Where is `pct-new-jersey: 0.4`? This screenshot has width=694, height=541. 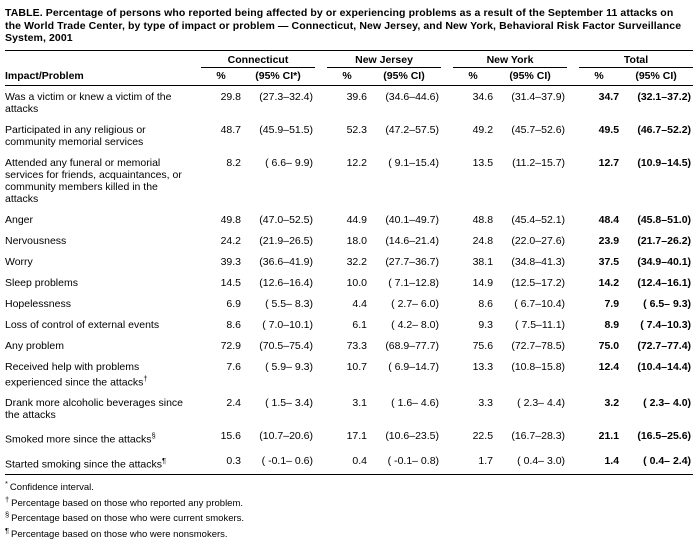 pct-new-jersey: 0.4 is located at coordinates (360, 460).